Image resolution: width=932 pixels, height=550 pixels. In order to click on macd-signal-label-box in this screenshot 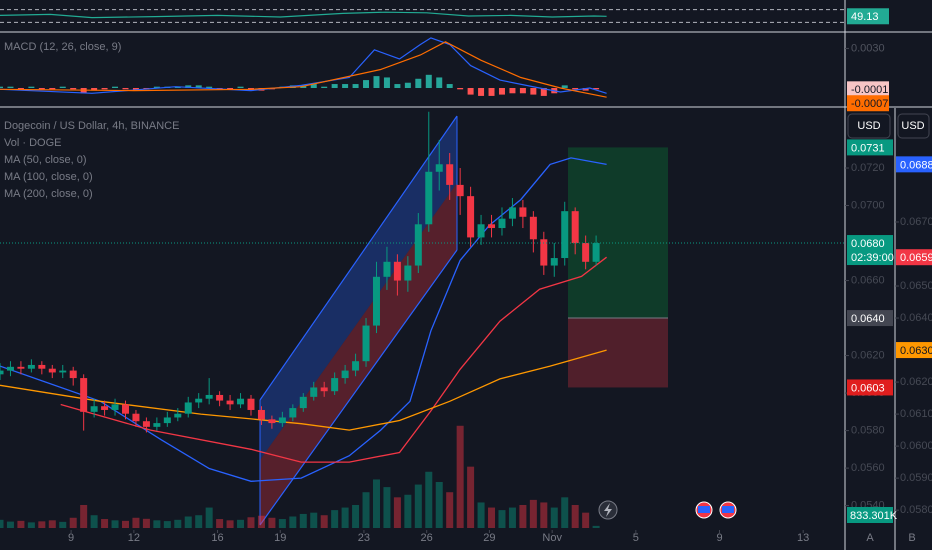, I will do `click(868, 103)`.